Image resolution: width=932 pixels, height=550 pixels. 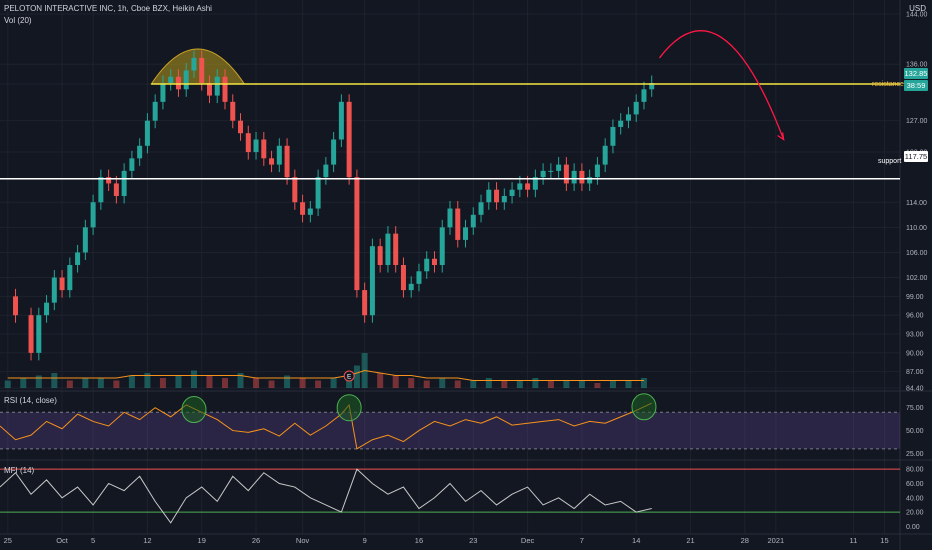 I want to click on price-tick-0: 84.40, so click(x=915, y=389).